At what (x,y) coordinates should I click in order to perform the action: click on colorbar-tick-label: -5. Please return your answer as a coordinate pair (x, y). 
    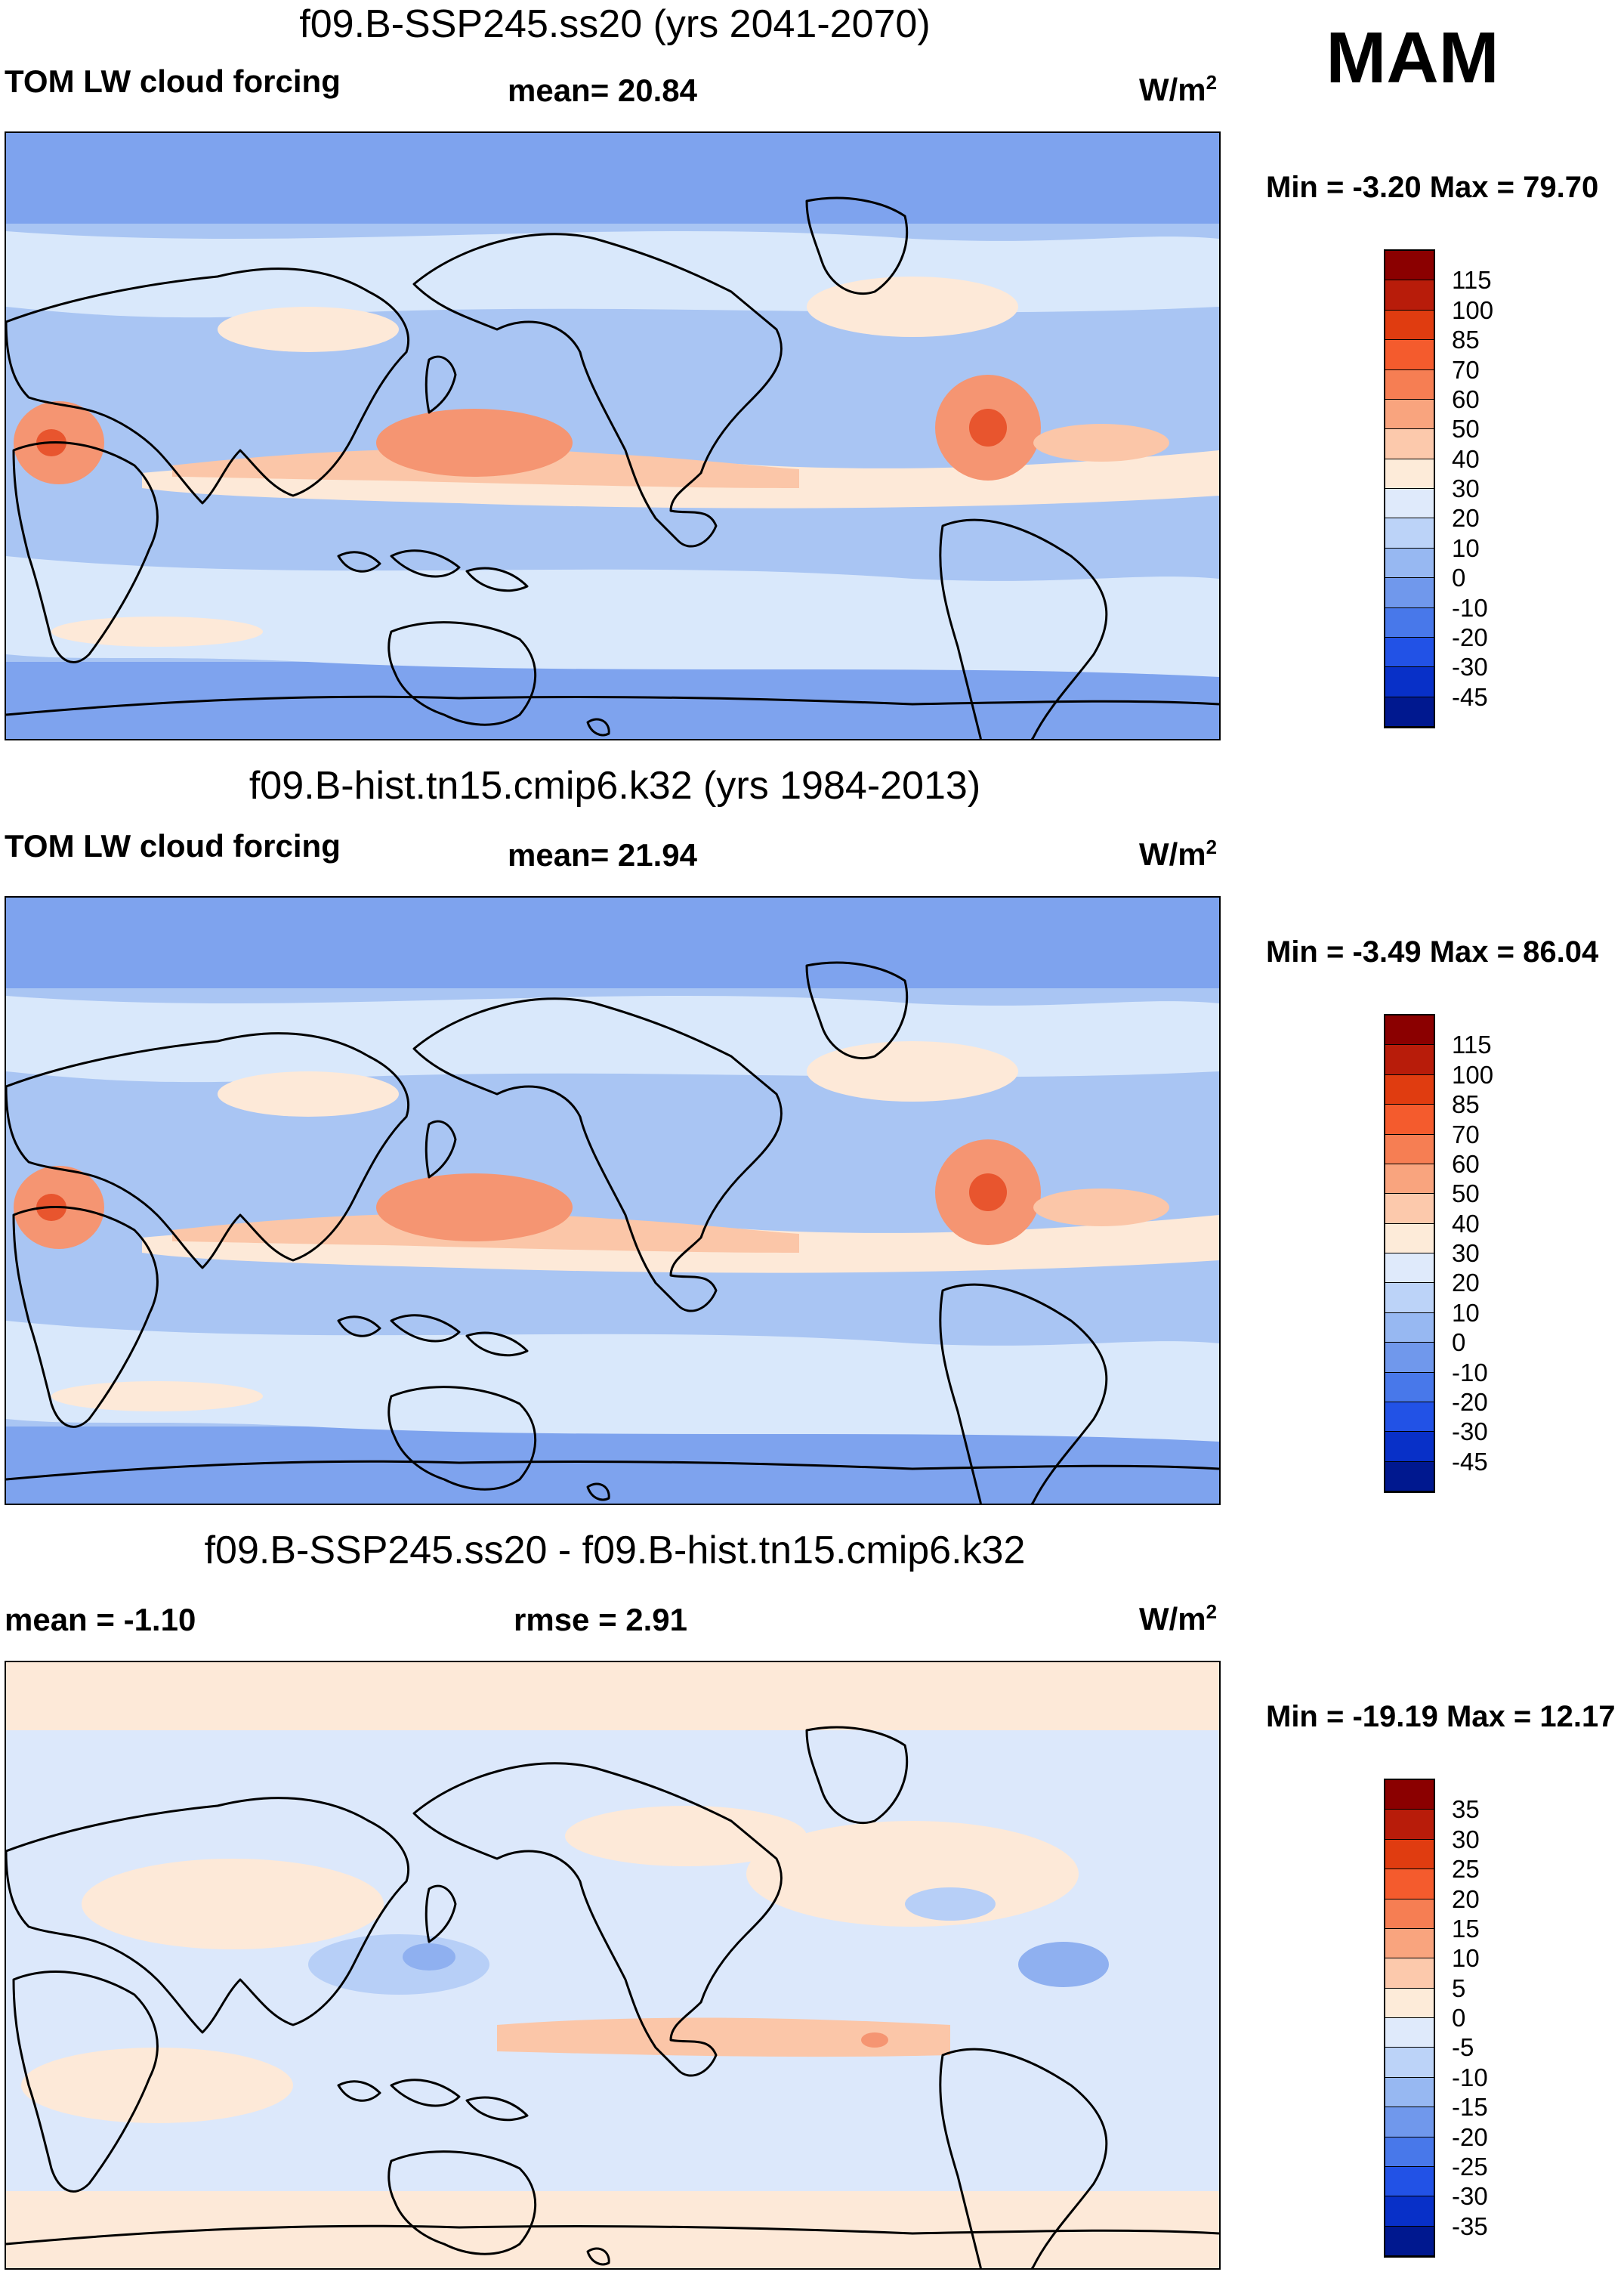
    Looking at the image, I should click on (1463, 2047).